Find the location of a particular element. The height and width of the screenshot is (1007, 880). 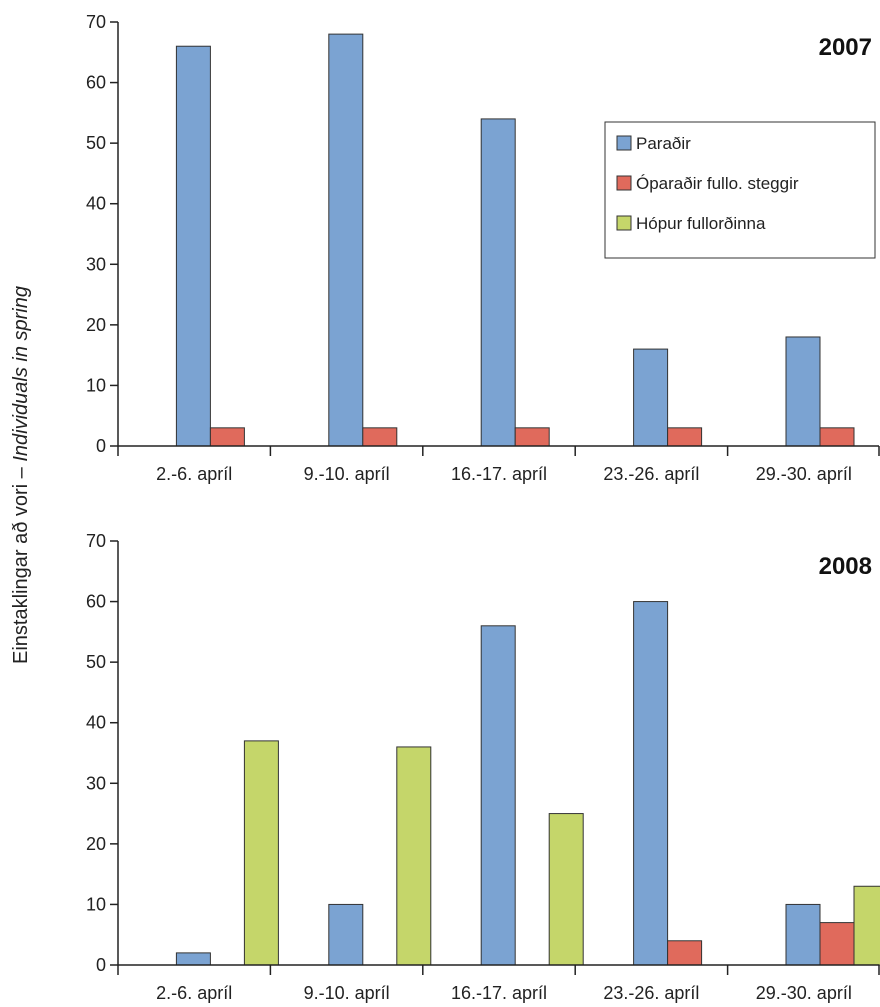

y-tick-label-2008-70: 70 is located at coordinates (96, 541).